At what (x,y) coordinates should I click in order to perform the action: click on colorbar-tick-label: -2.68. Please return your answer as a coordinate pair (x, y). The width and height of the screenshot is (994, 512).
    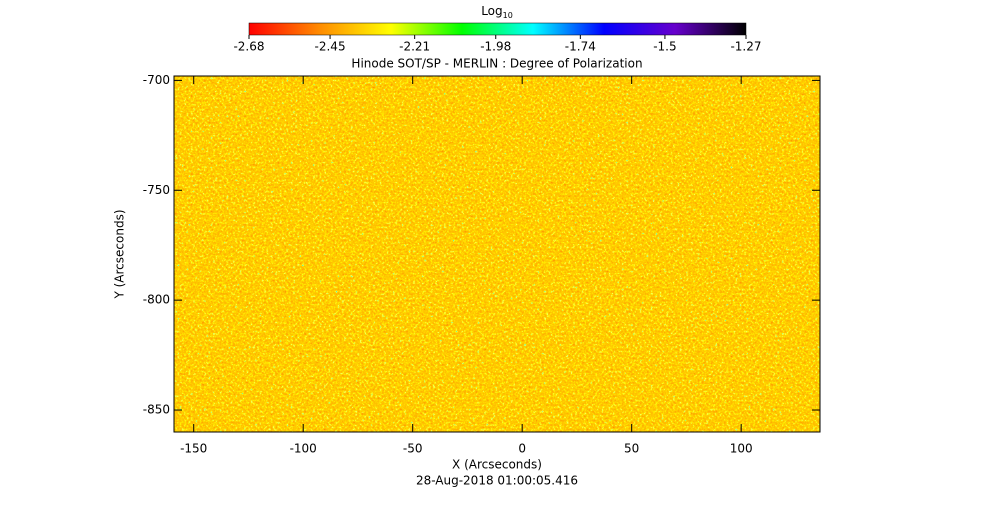
    Looking at the image, I should click on (248, 47).